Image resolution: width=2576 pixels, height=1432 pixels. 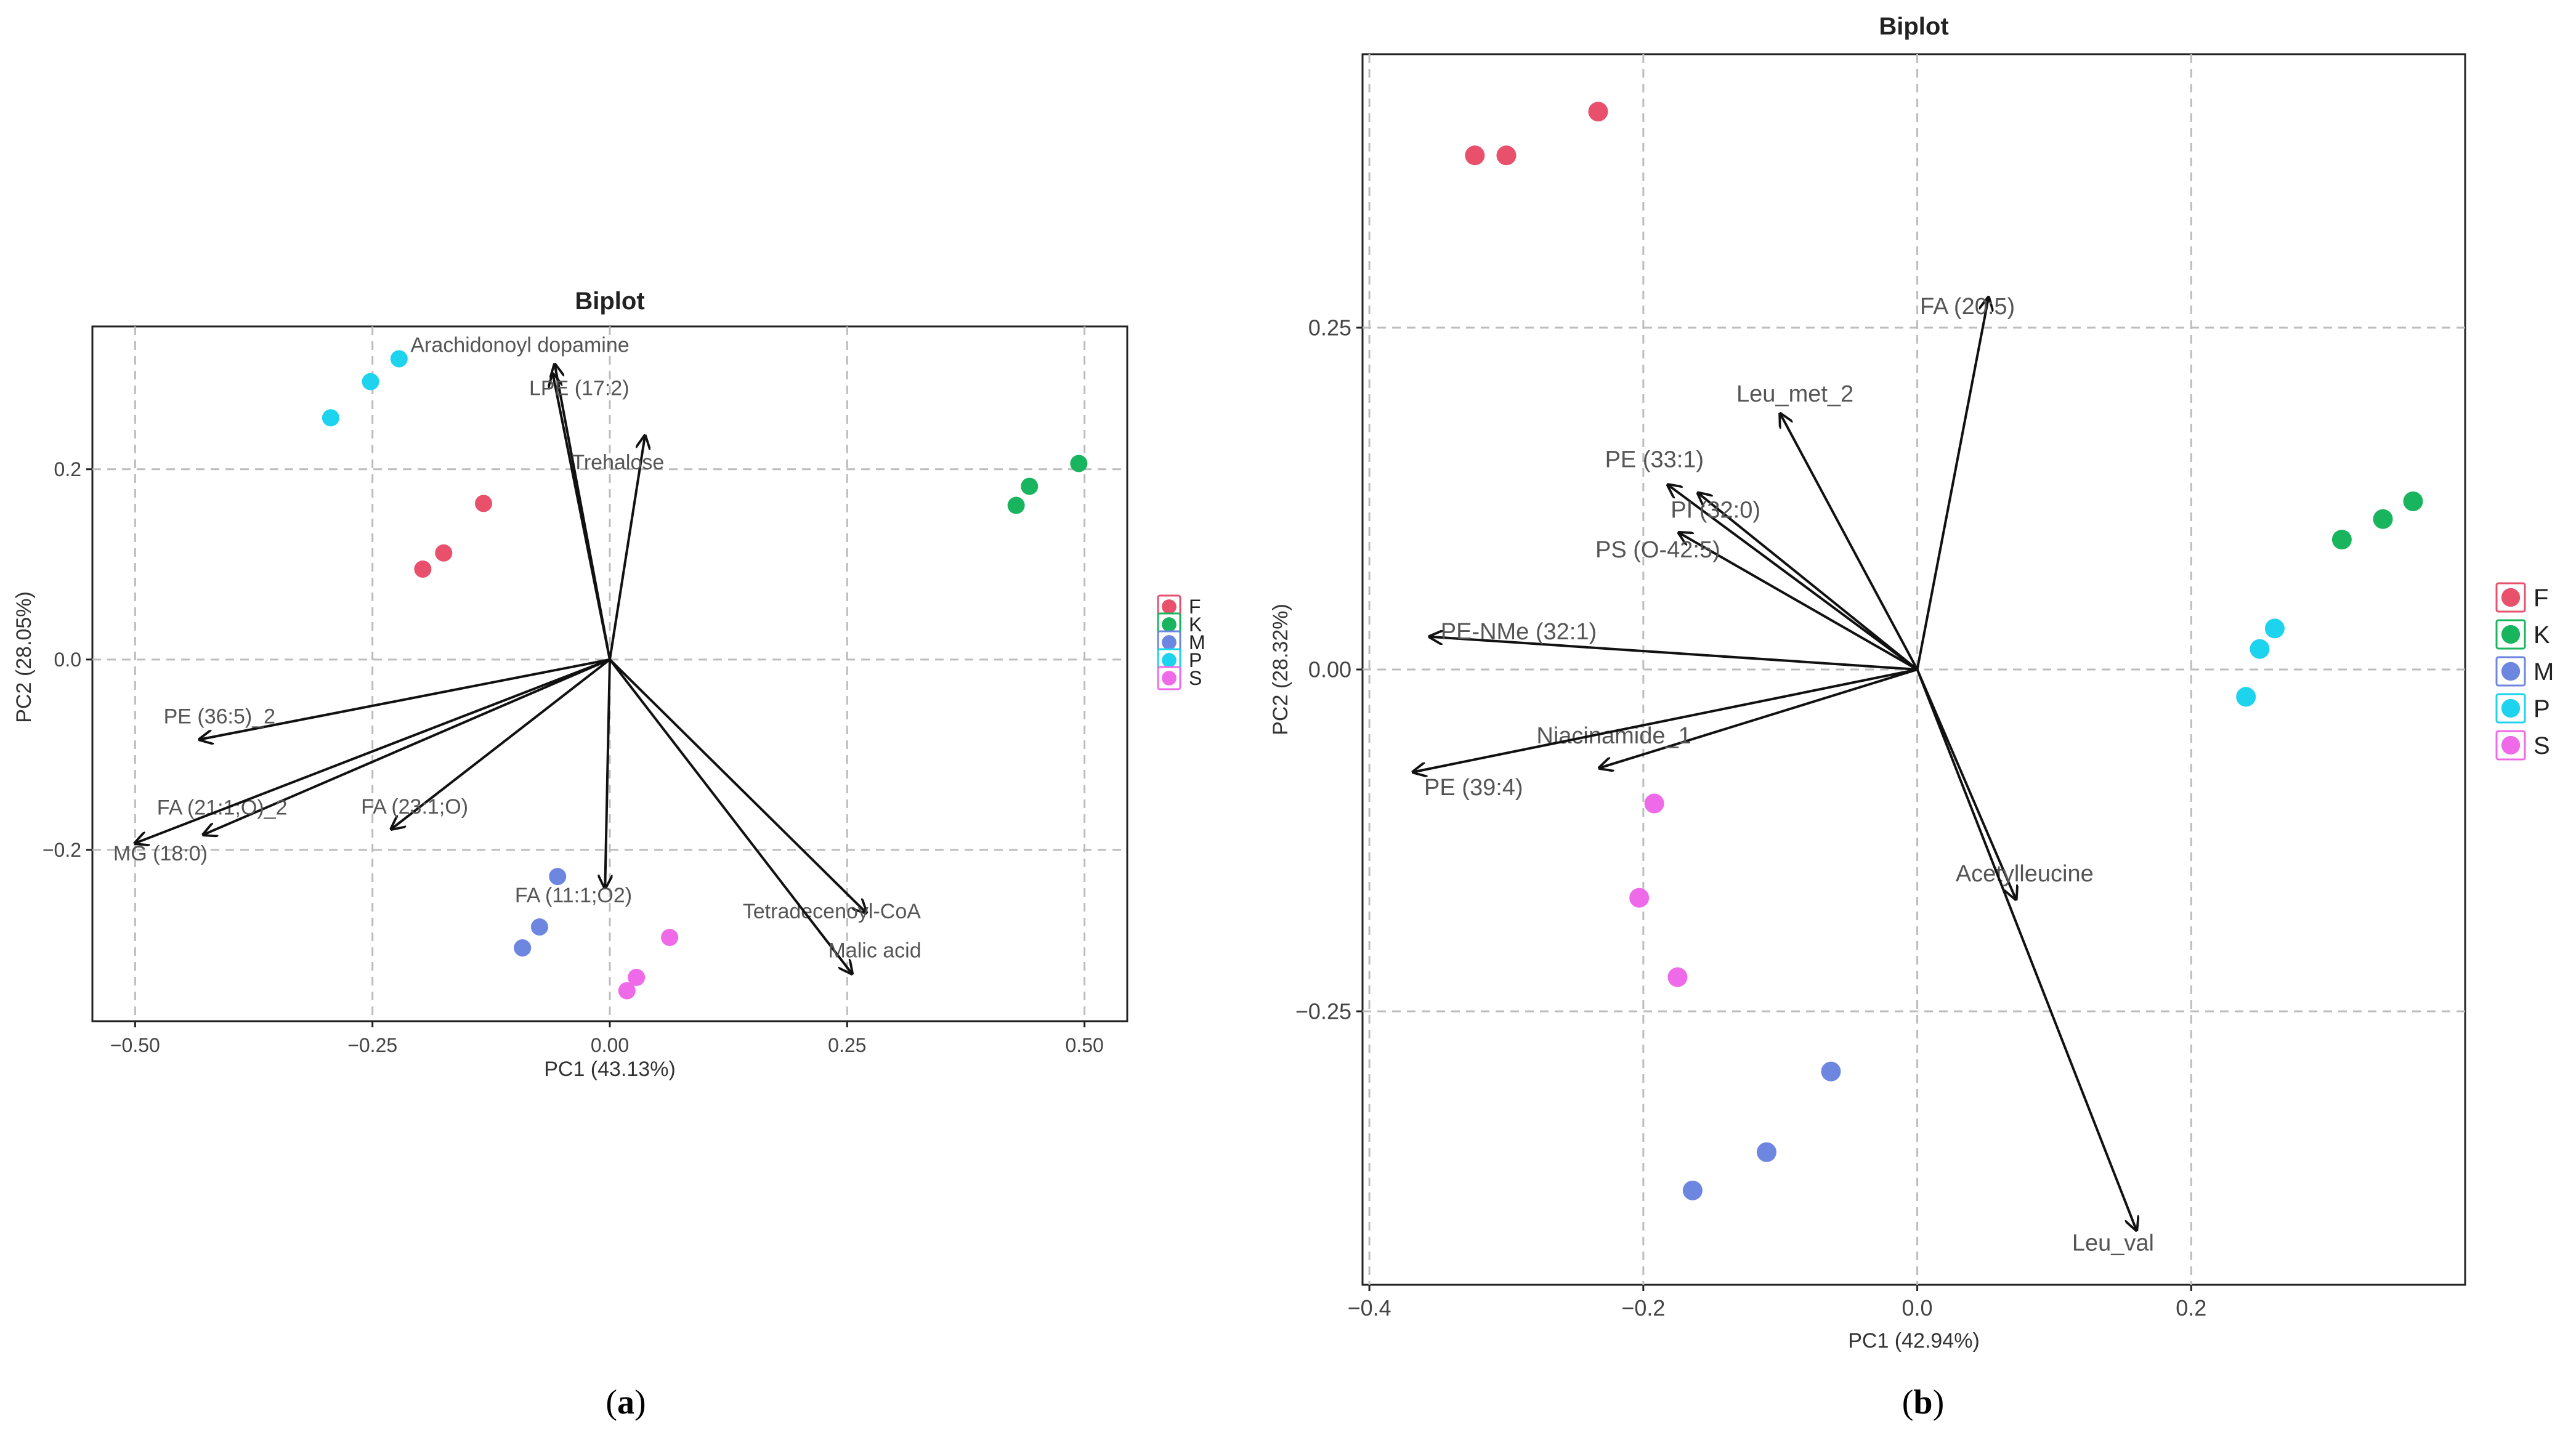 What do you see at coordinates (62, 850) in the screenshot?
I see `y-tick-label: −0.2` at bounding box center [62, 850].